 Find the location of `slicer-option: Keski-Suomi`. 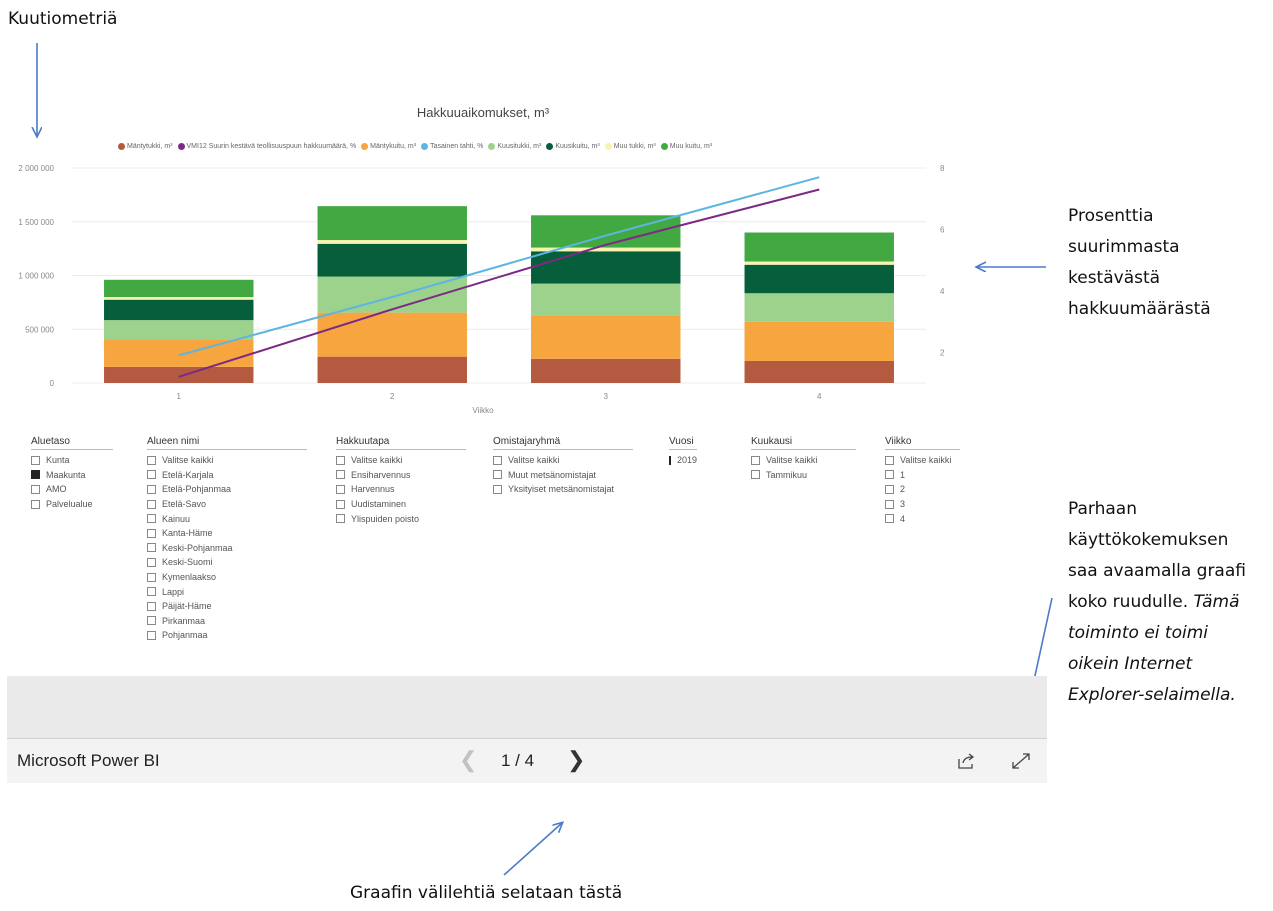

slicer-option: Keski-Suomi is located at coordinates (227, 562).